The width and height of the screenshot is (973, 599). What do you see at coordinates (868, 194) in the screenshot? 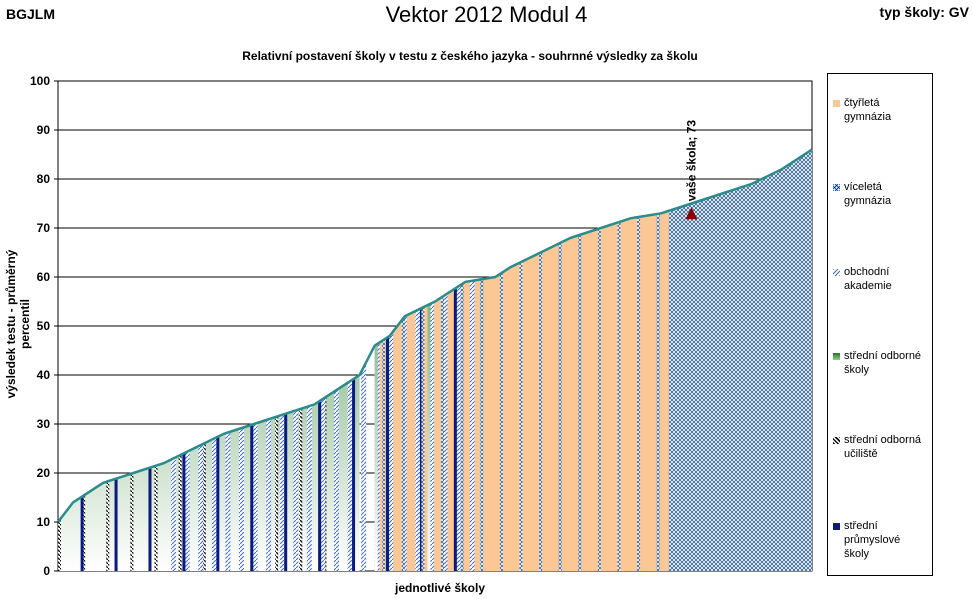
I see `legend-label: víceletá gymnázia` at bounding box center [868, 194].